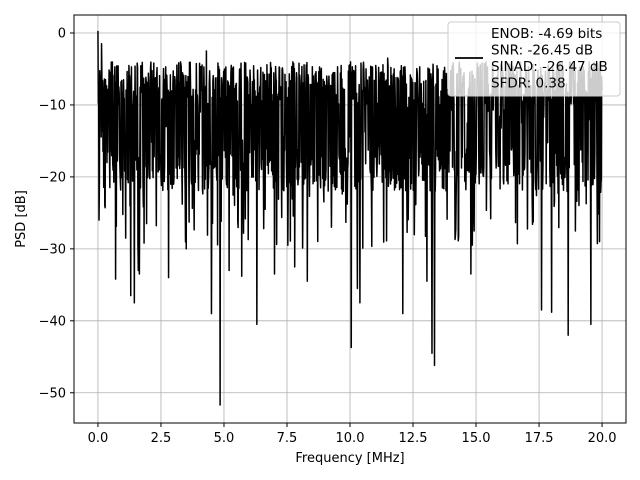 This screenshot has width=640, height=480. Describe the element at coordinates (542, 51) in the screenshot. I see `legend-line: SNR: -26.45 dB` at that location.